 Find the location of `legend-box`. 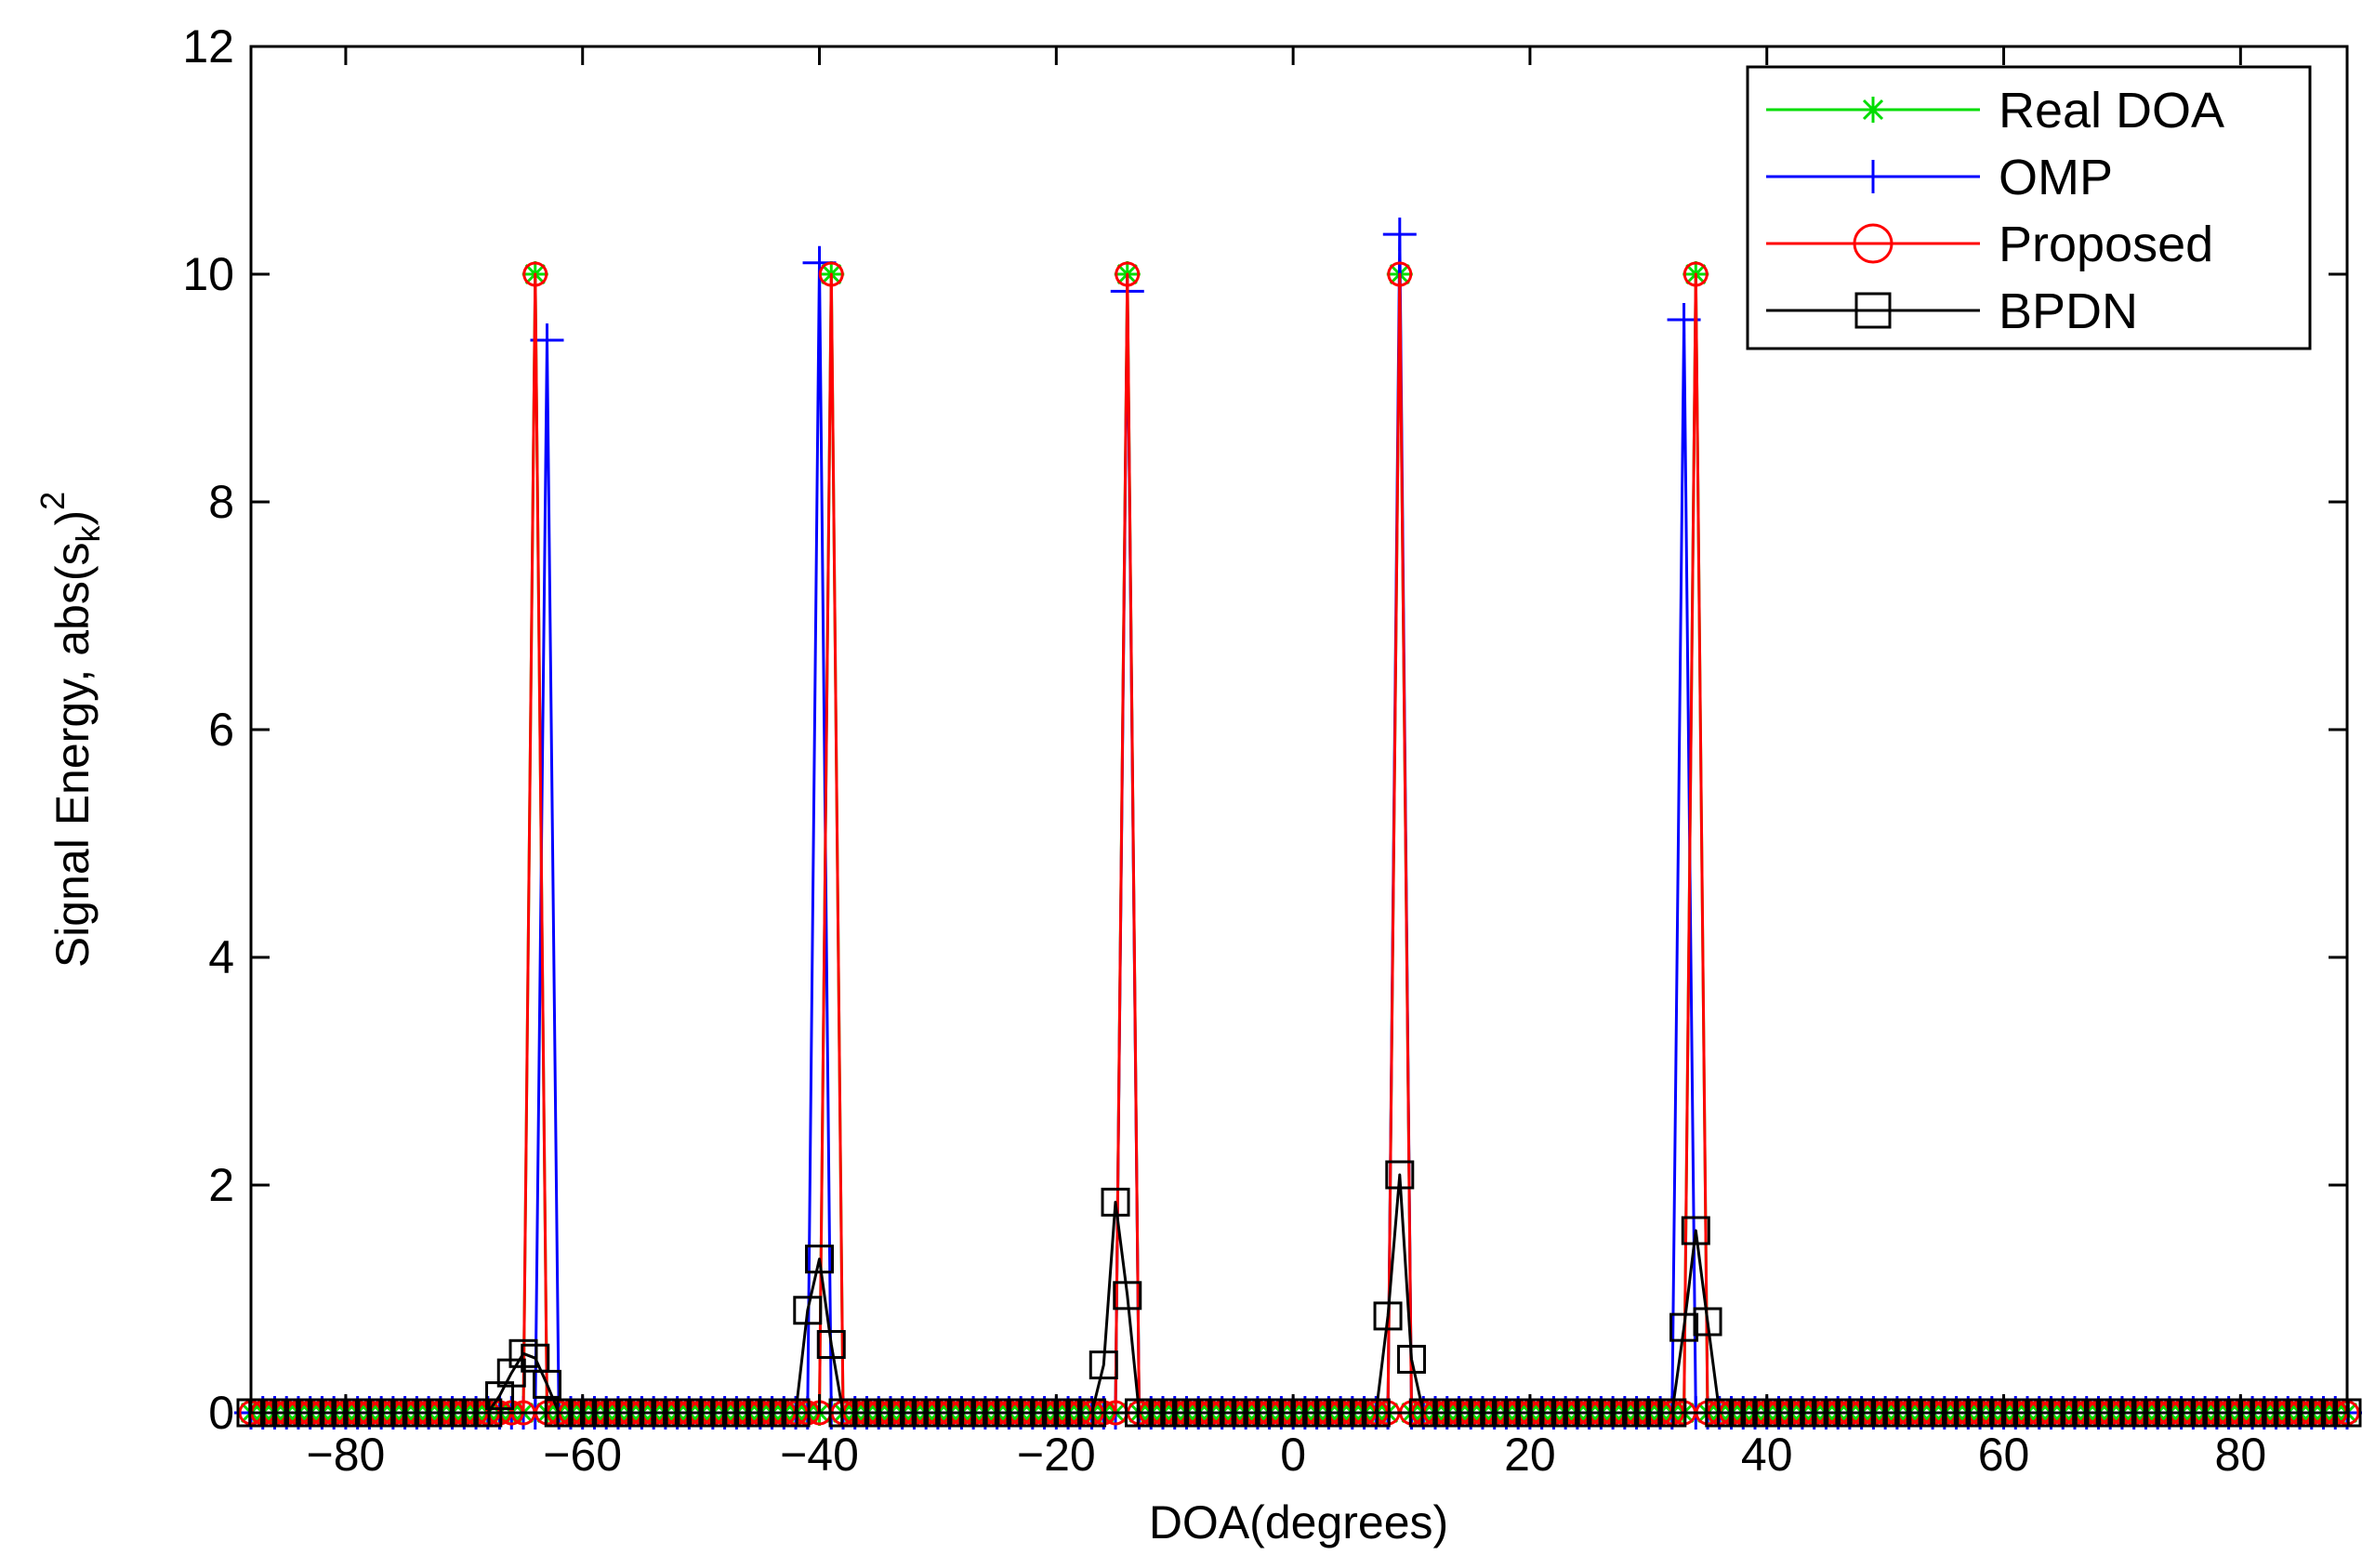

legend-box is located at coordinates (2029, 207).